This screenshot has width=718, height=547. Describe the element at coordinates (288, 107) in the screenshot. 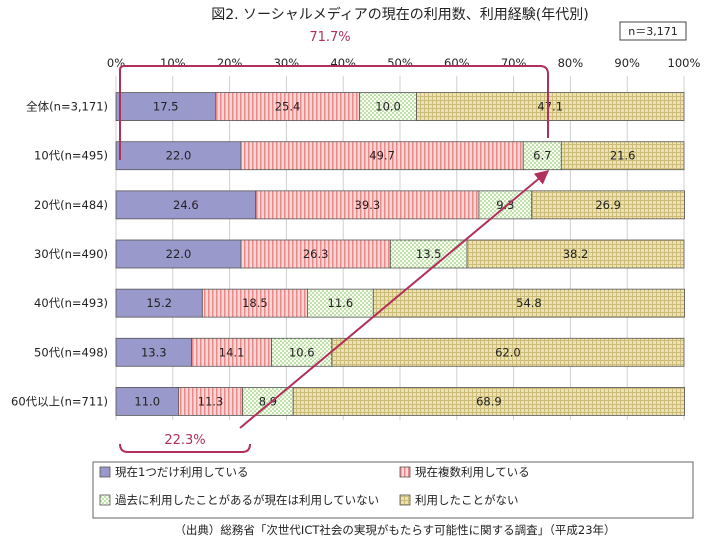

I see `data-label: 25.4` at that location.